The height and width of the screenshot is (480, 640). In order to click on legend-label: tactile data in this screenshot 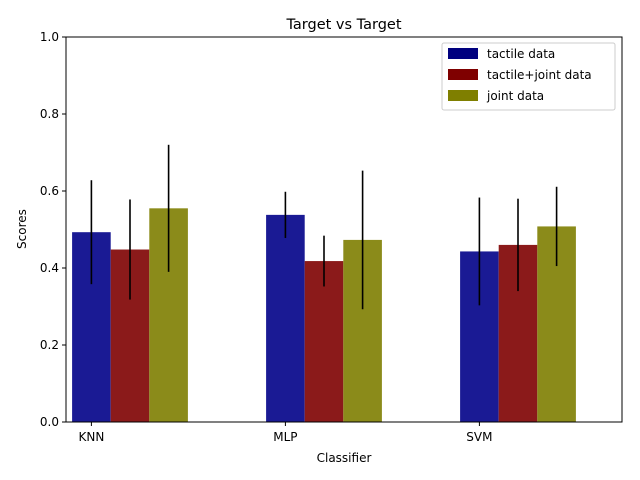, I will do `click(521, 54)`.